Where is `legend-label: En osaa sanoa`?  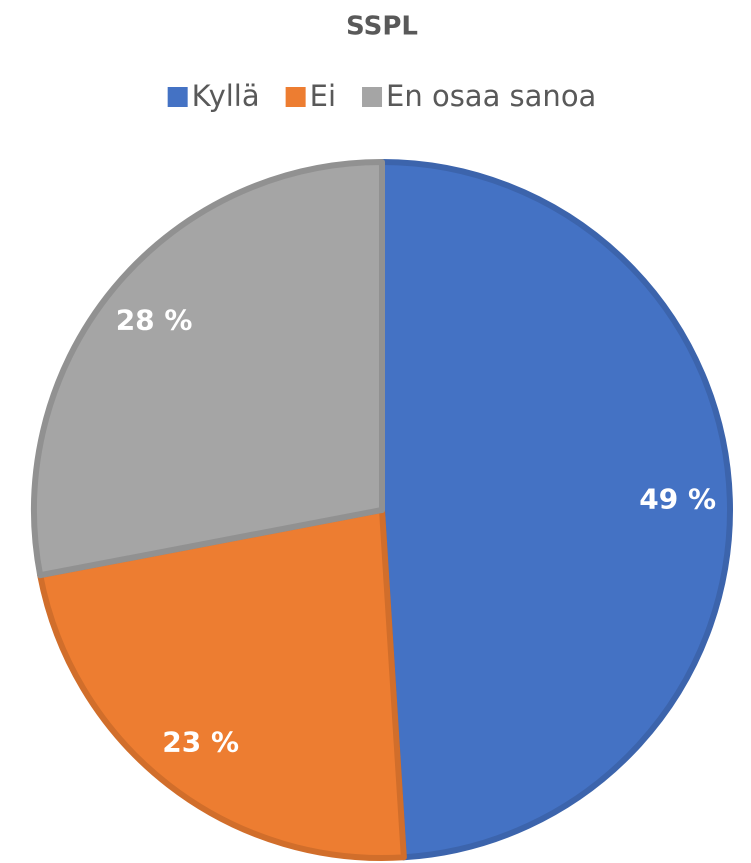 legend-label: En osaa sanoa is located at coordinates (491, 96).